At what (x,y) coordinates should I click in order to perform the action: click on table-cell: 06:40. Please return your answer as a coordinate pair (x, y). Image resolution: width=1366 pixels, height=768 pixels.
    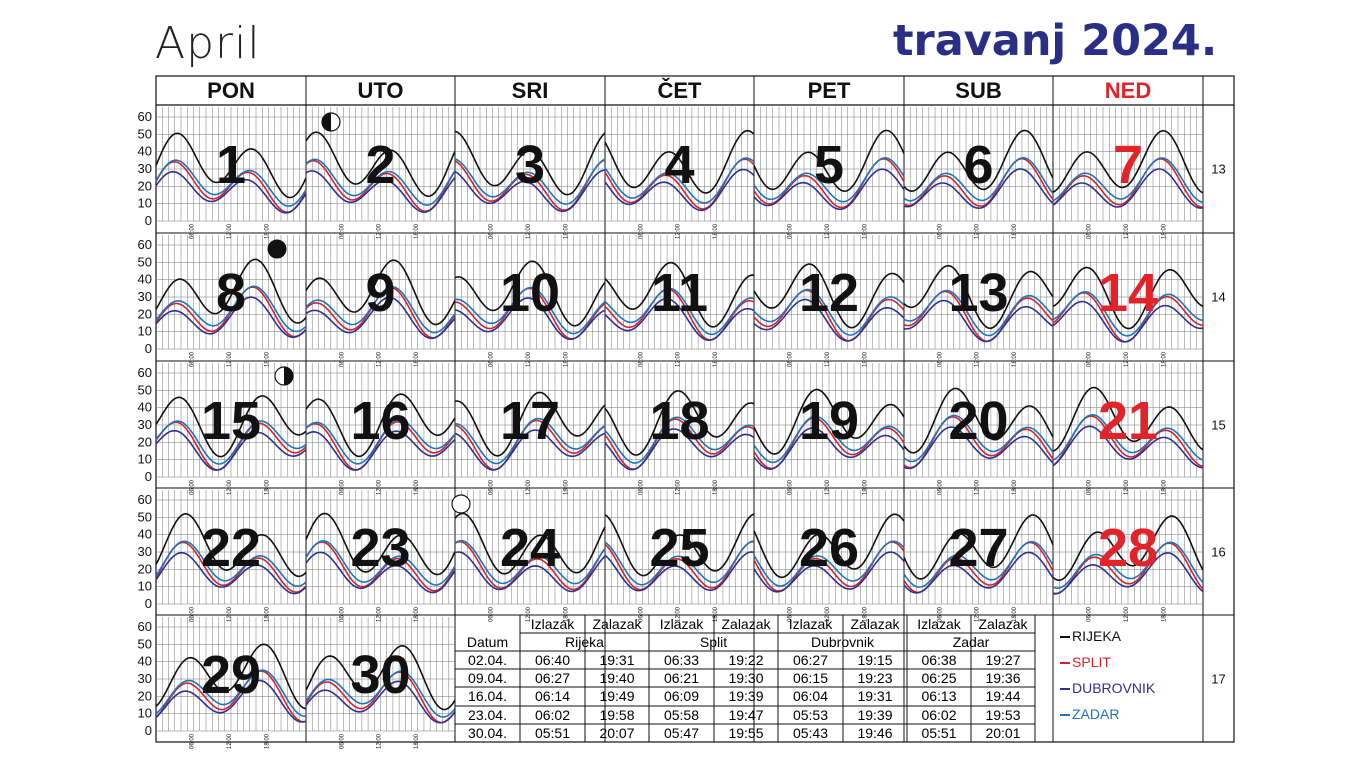
    Looking at the image, I should click on (552, 660).